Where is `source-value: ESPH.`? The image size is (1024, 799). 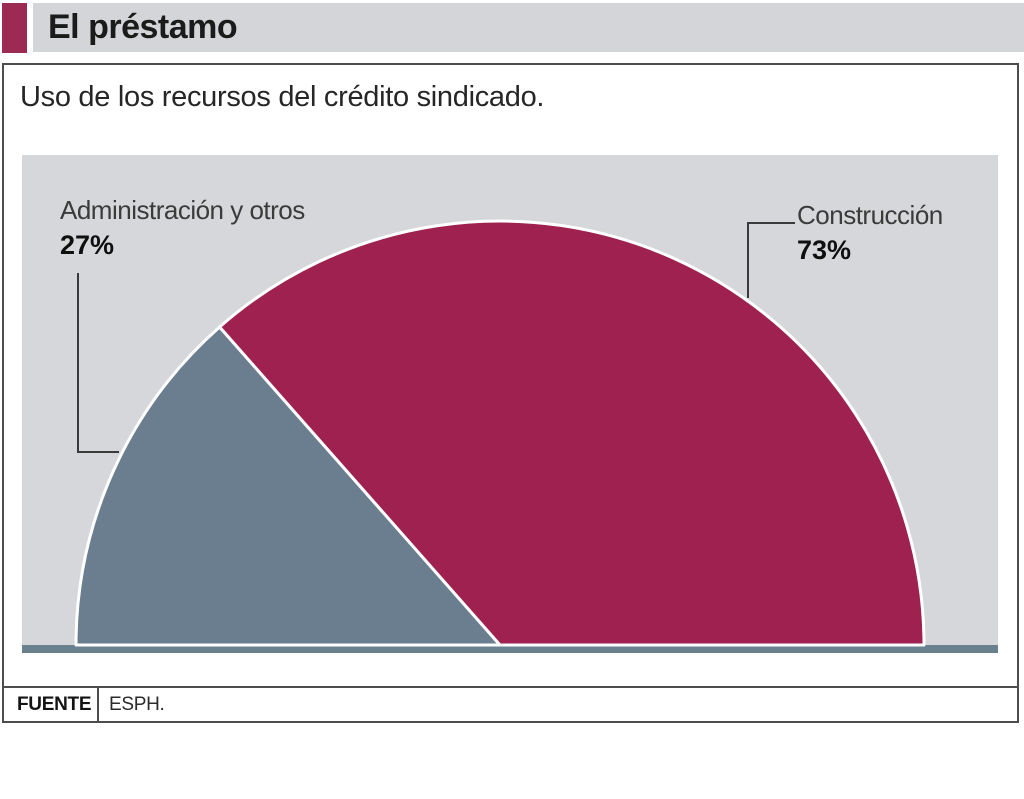 source-value: ESPH. is located at coordinates (137, 704).